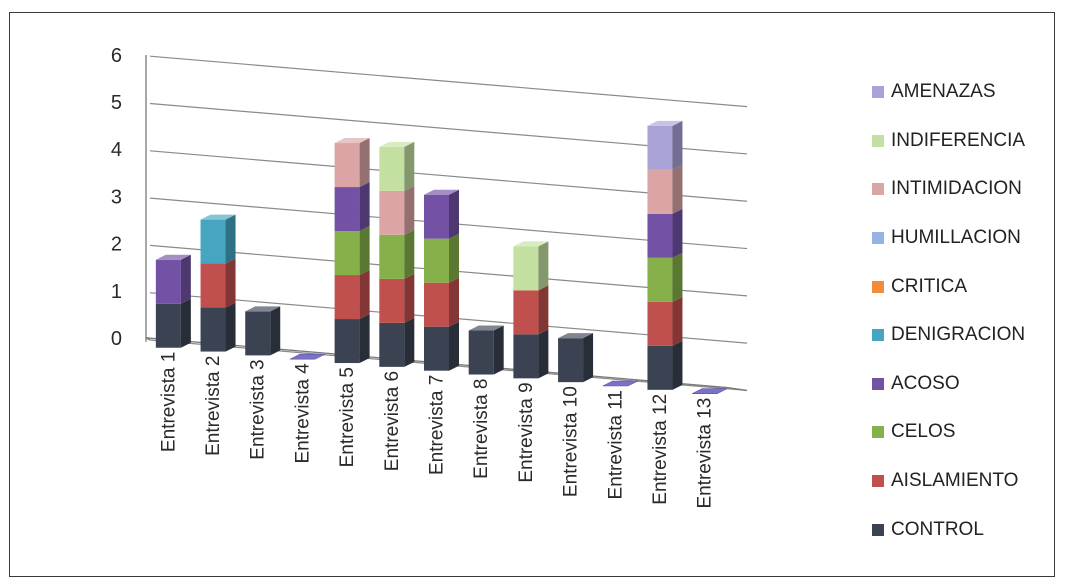 This screenshot has width=1070, height=586. Describe the element at coordinates (705, 453) in the screenshot. I see `x-category-label: Entrevista 13` at that location.